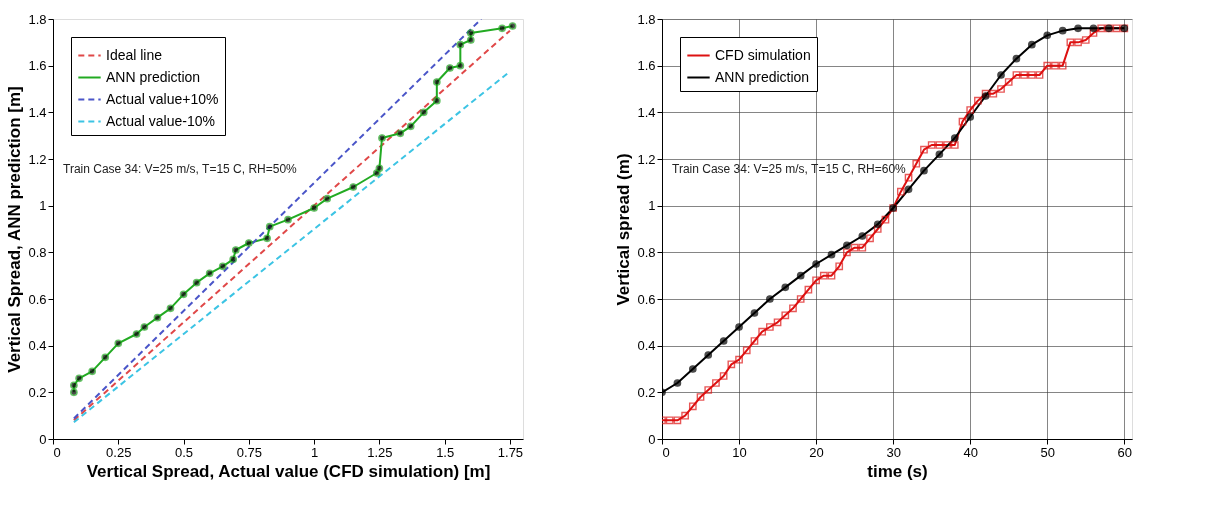 This screenshot has height=529, width=1218. What do you see at coordinates (180, 169) in the screenshot?
I see `annotation: Train Case 34: V=25 m/s, T=15 C, RH=50%` at bounding box center [180, 169].